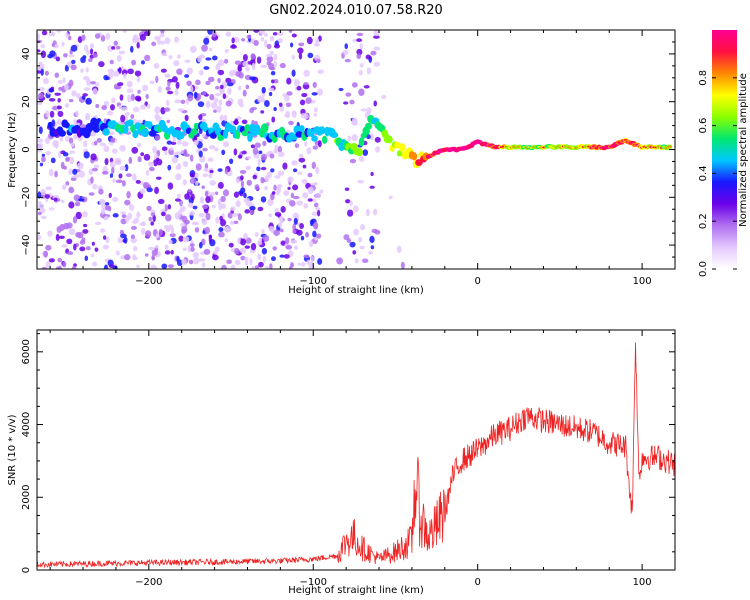 Image resolution: width=750 pixels, height=600 pixels. Describe the element at coordinates (26, 351) in the screenshot. I see `snr-y-tick-label: 6000` at that location.